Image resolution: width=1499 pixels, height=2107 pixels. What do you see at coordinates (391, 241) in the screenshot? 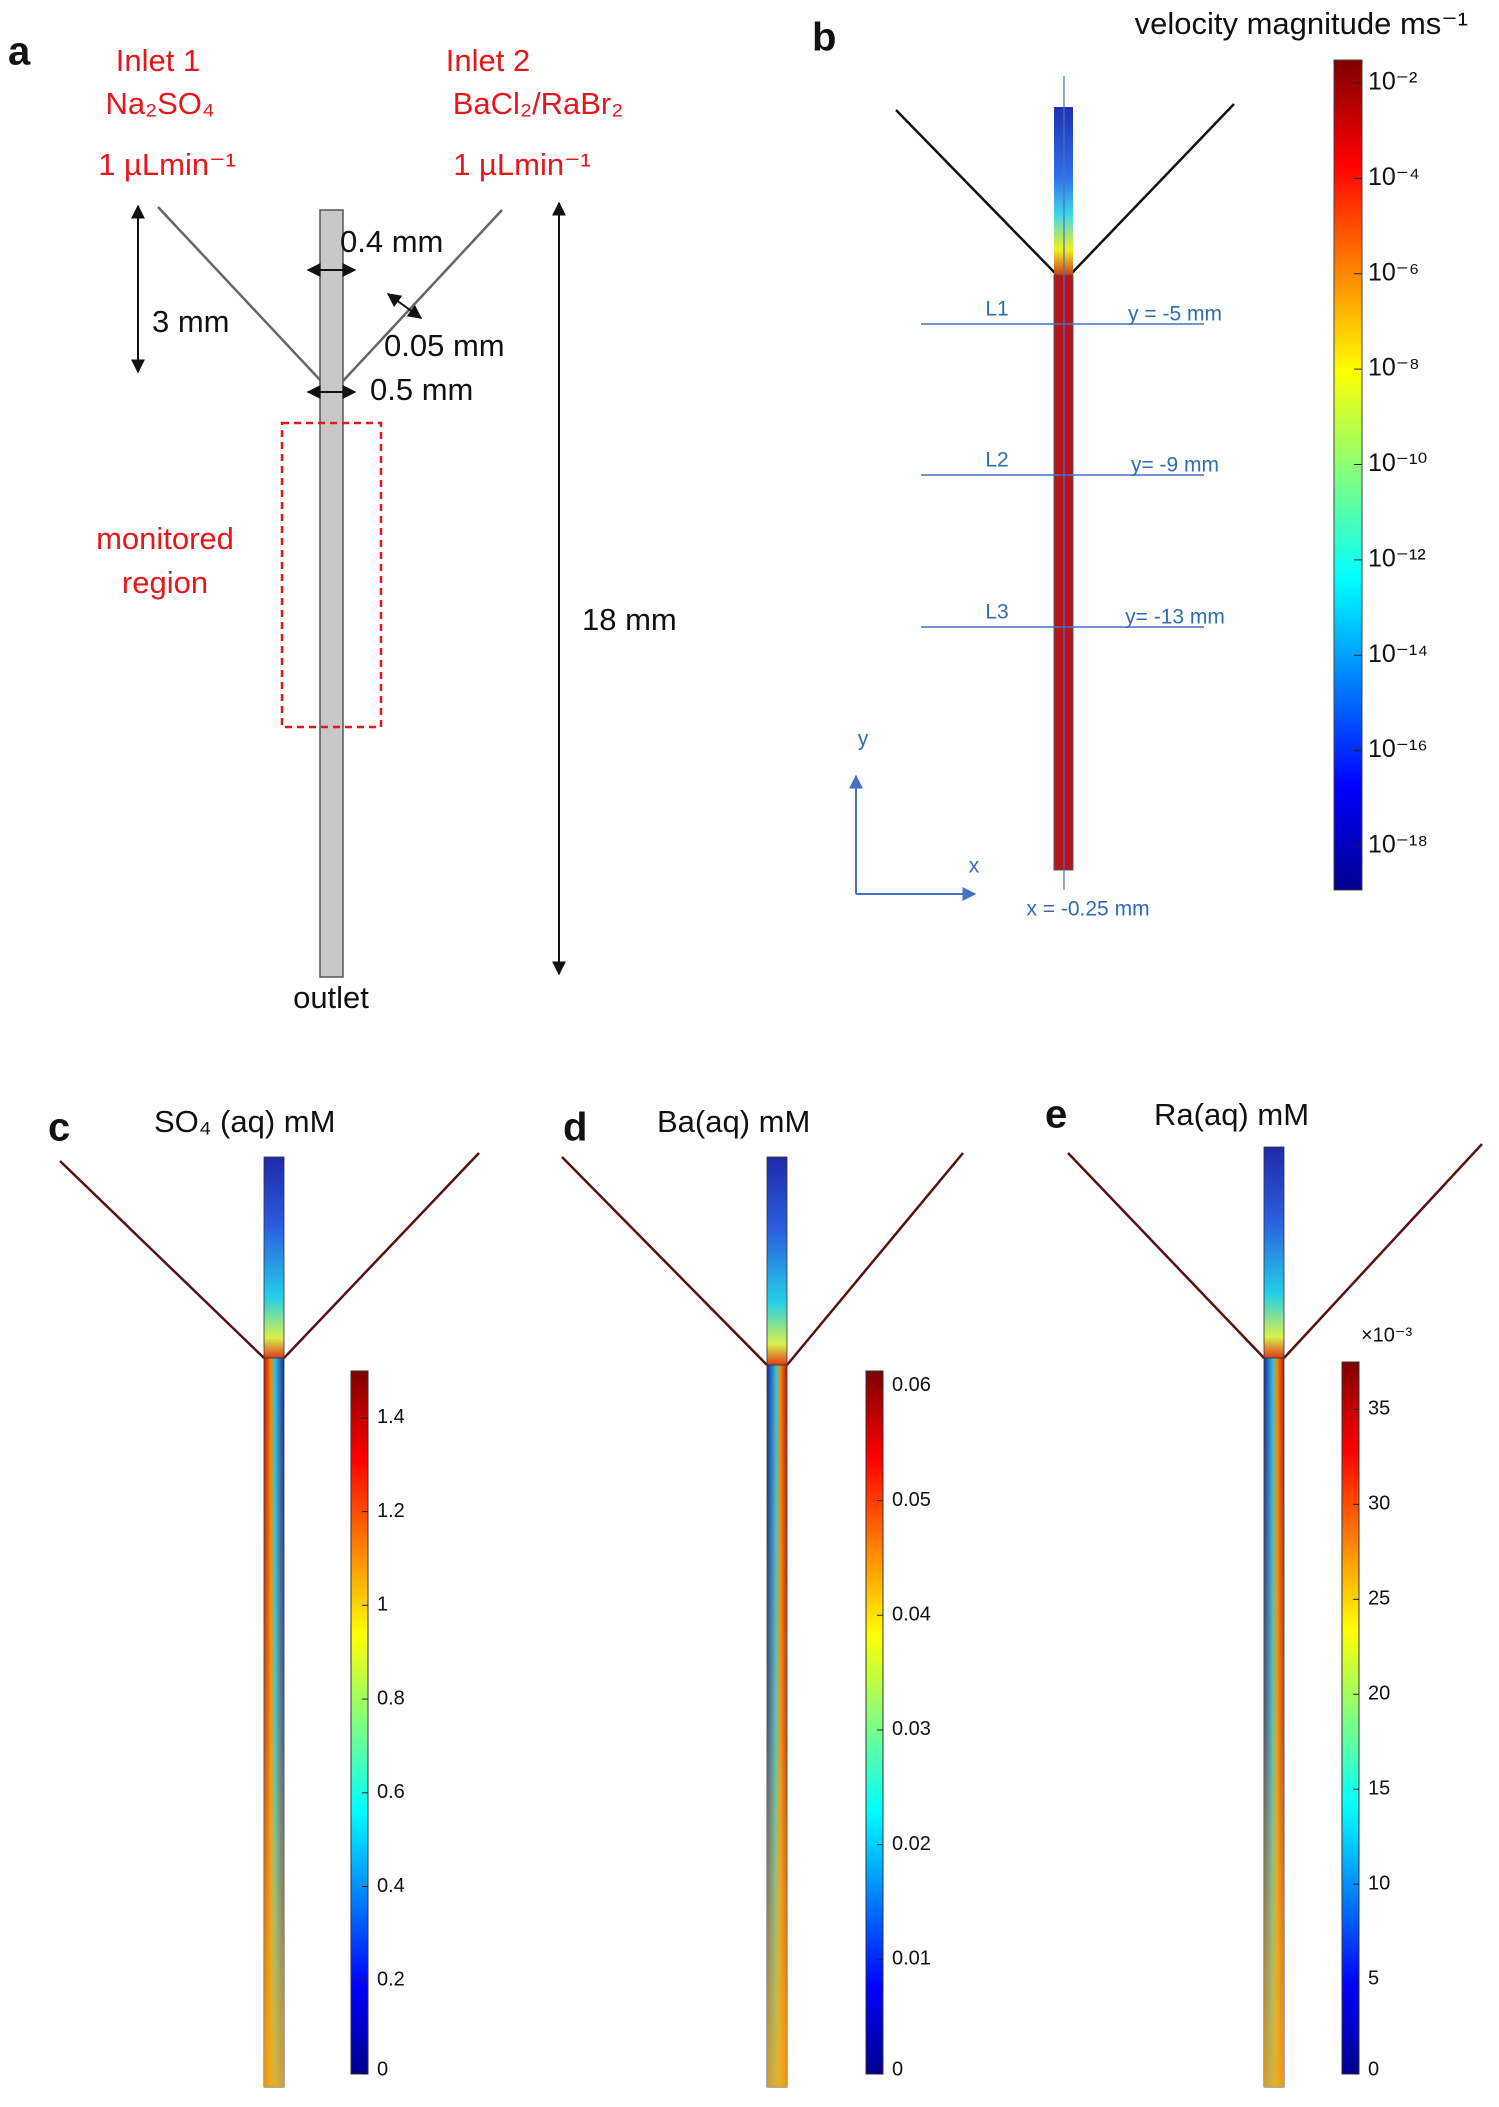
I see `dimension-label: 0.4 mm` at bounding box center [391, 241].